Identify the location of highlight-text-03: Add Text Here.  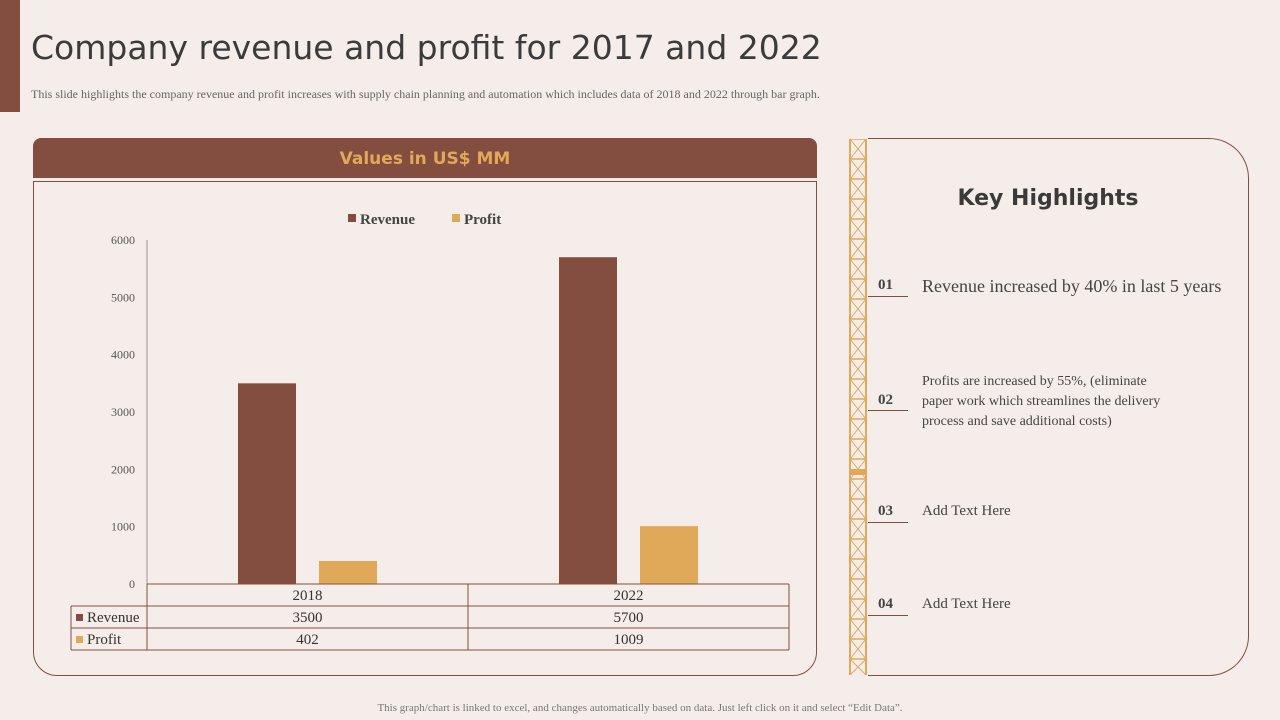
(966, 511).